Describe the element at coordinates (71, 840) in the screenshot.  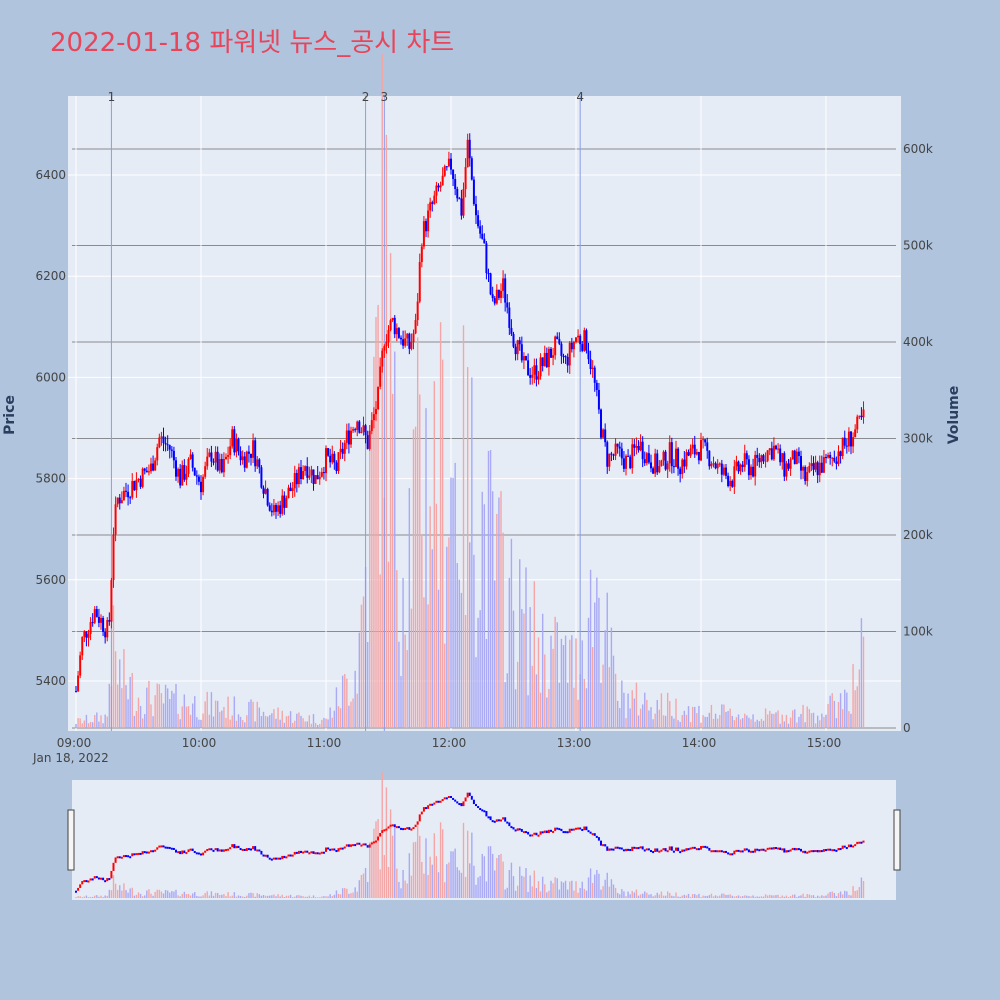
I see `range-slider-left-handle` at that location.